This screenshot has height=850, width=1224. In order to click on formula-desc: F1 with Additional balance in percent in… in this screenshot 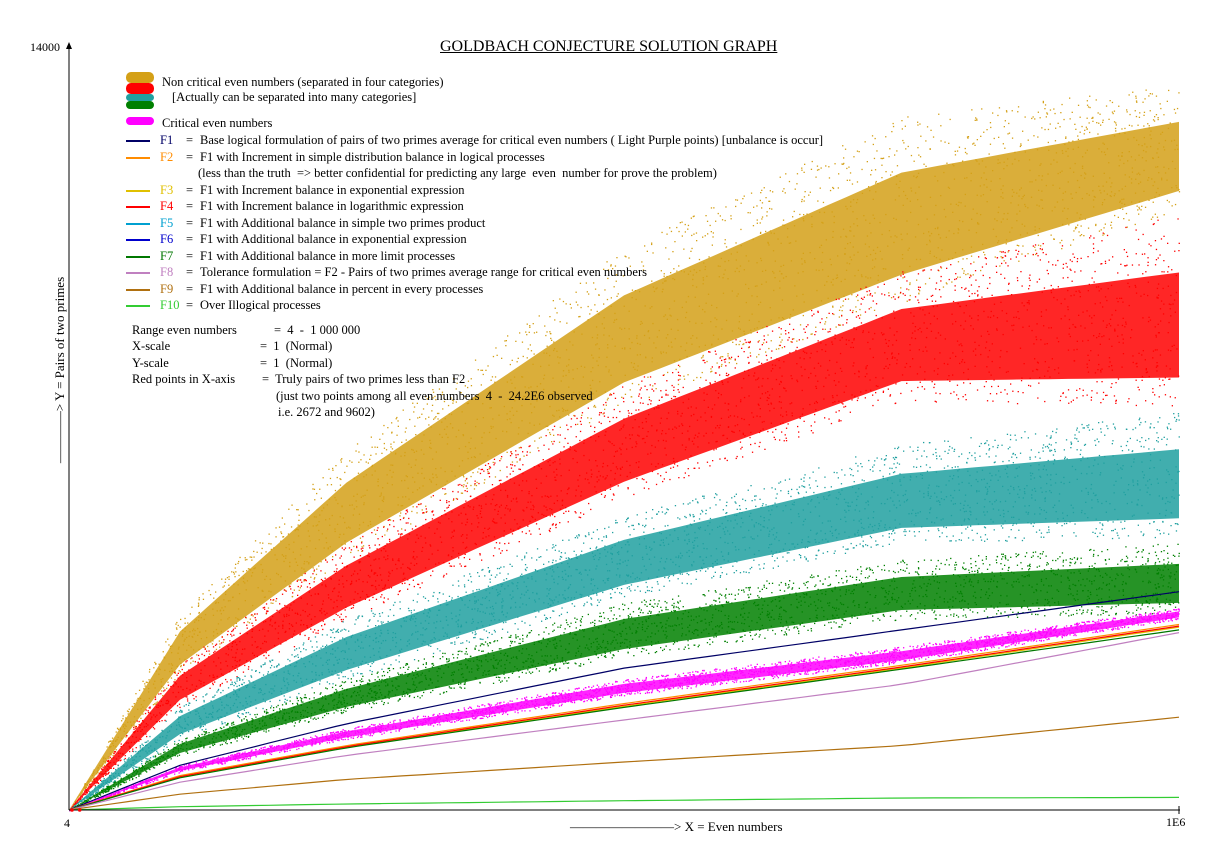, I will do `click(342, 288)`.